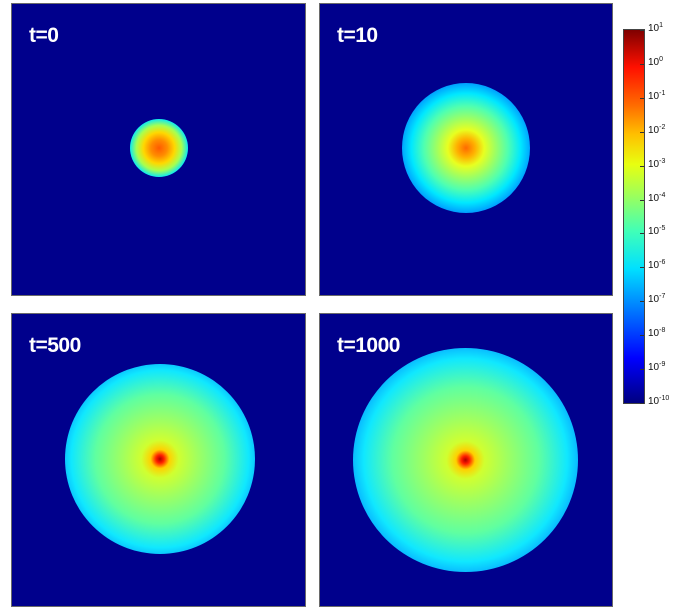 The height and width of the screenshot is (607, 694). I want to click on time-label: t=10, so click(357, 35).